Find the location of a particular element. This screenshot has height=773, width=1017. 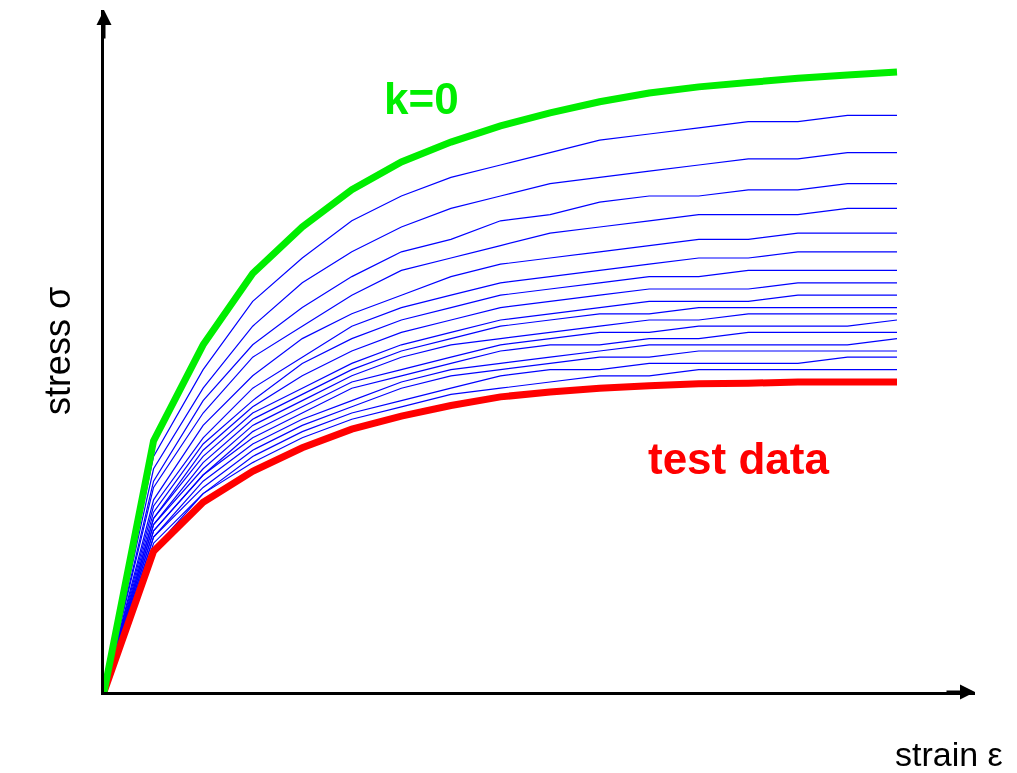

x-axis-title: strain ε is located at coordinates (949, 754).